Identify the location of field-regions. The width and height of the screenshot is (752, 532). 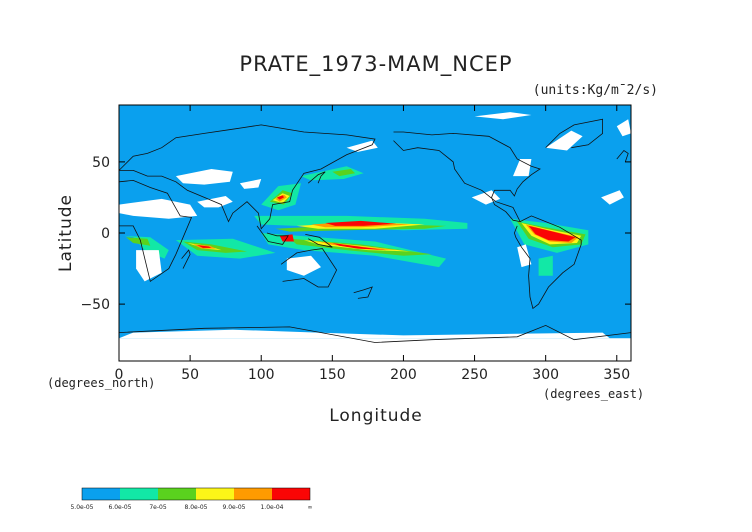
(356, 221).